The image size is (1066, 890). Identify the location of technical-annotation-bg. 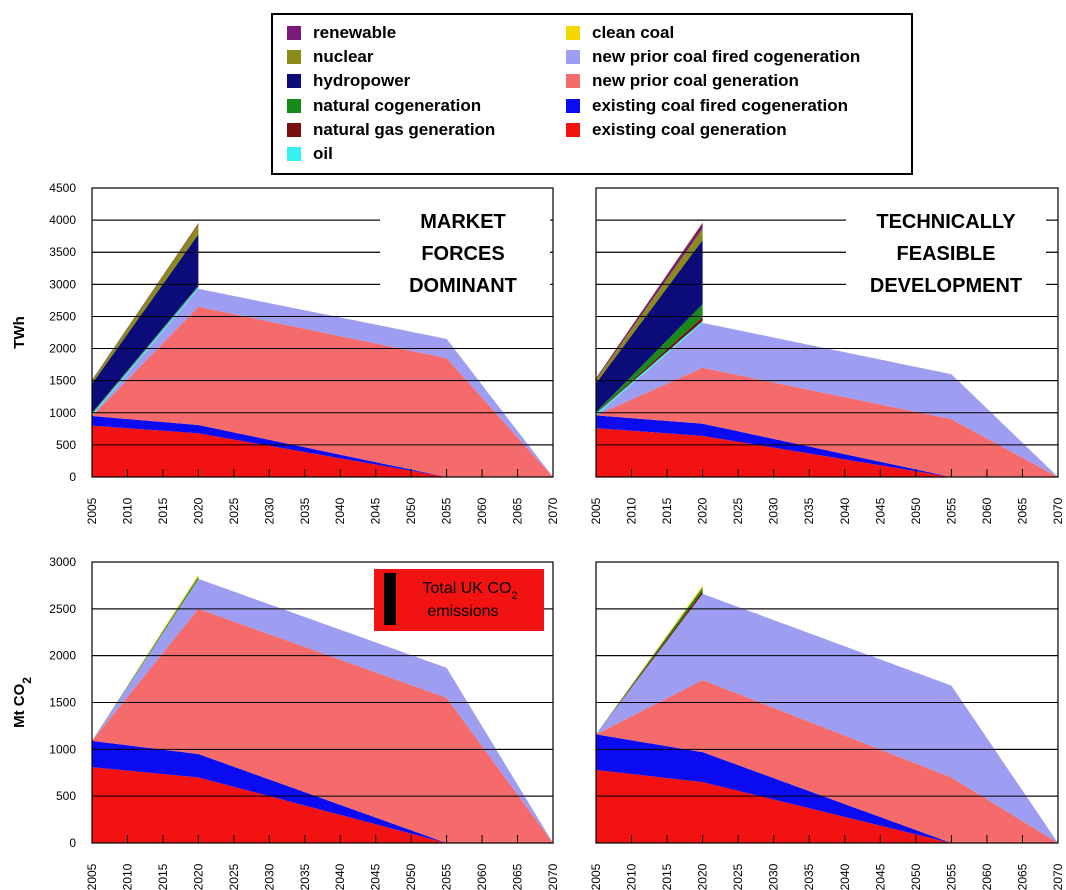
(946, 251).